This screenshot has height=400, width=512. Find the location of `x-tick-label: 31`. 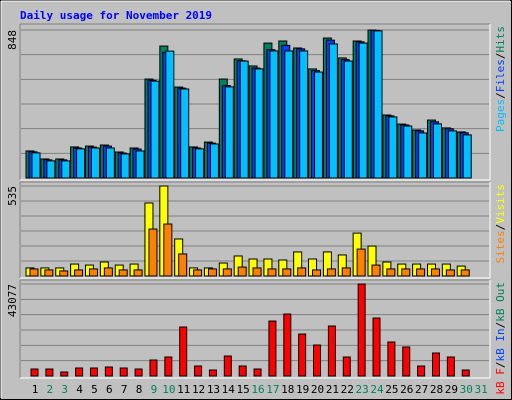

x-tick-label: 31 is located at coordinates (480, 389).